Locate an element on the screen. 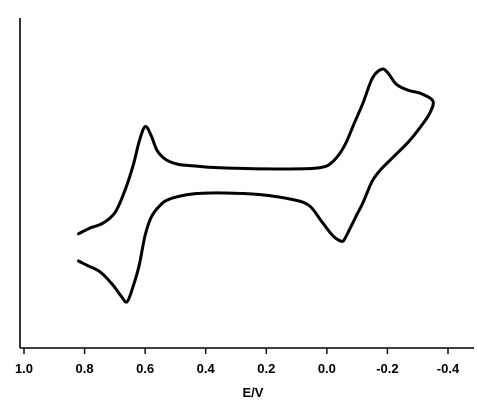 Image resolution: width=477 pixels, height=407 pixels. x-tick-label: 0.0 is located at coordinates (327, 368).